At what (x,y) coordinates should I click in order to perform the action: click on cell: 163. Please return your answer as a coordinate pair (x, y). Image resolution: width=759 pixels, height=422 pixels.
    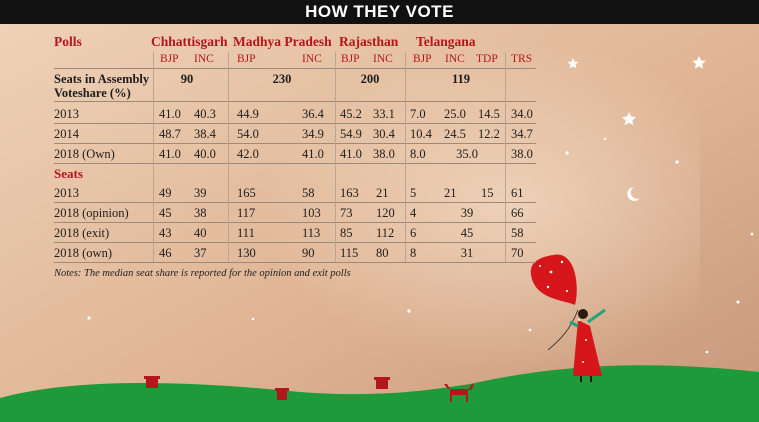
    Looking at the image, I should click on (349, 193).